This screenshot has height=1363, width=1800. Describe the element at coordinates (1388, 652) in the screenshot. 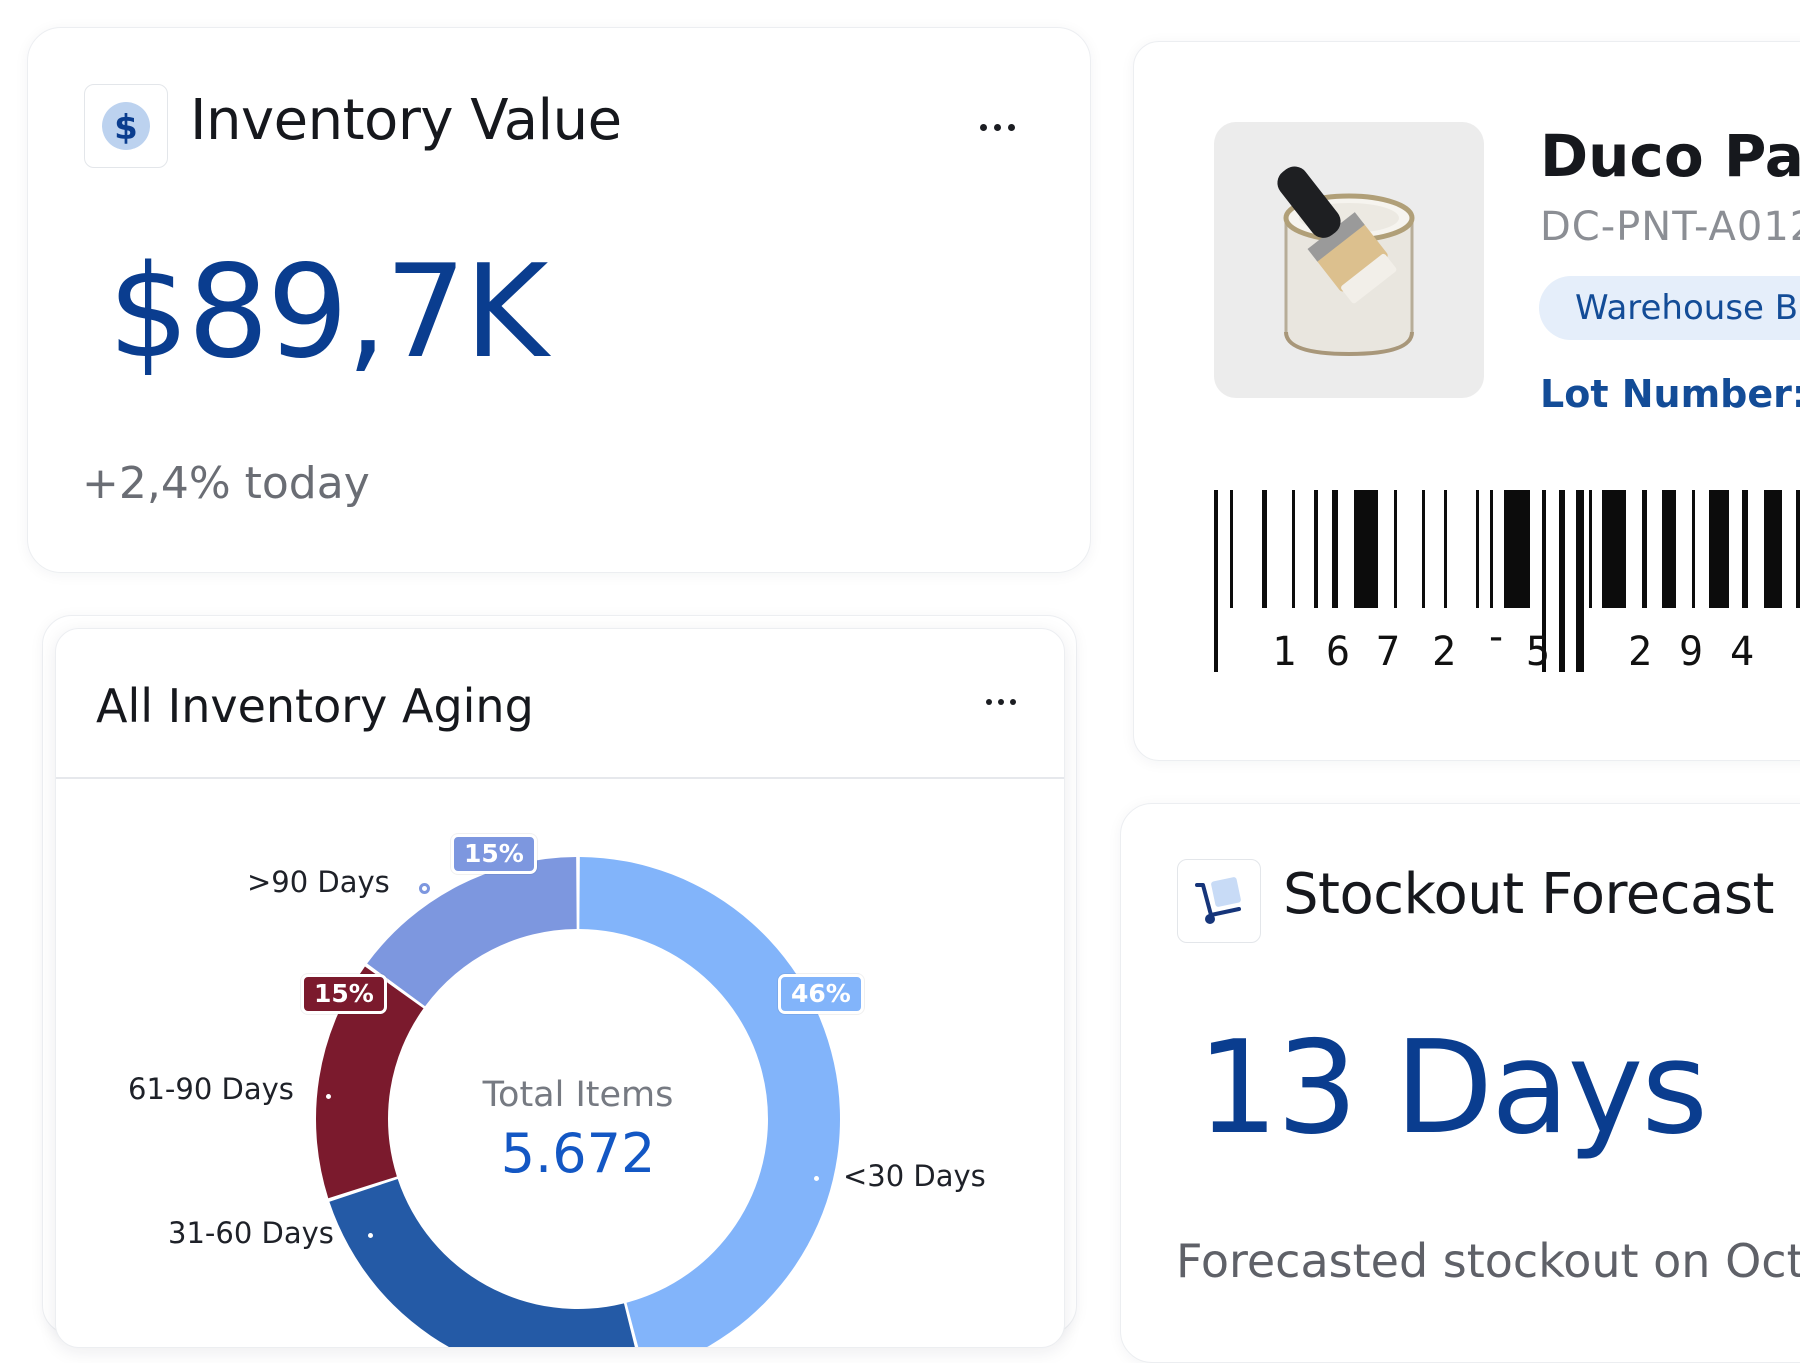

I see `barcode-digit: 7` at that location.